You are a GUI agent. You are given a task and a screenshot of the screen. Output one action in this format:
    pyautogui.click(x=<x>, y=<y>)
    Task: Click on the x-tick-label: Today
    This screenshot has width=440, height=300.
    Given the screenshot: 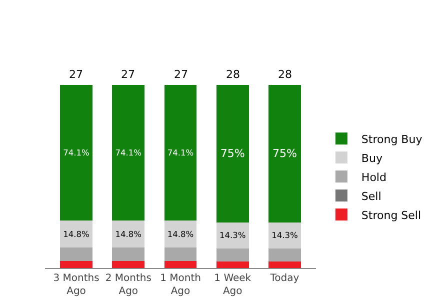 What is the action you would take?
    pyautogui.click(x=284, y=278)
    